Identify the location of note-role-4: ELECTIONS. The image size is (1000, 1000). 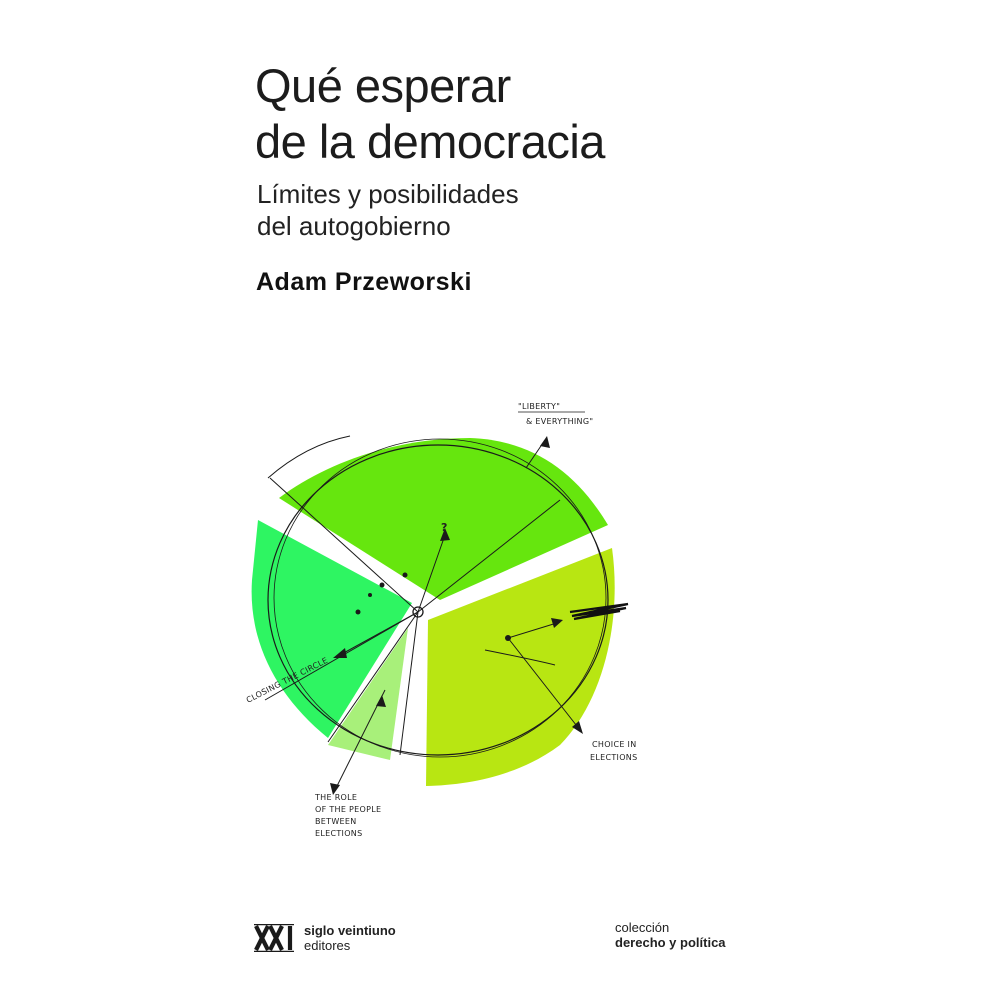
(338, 833).